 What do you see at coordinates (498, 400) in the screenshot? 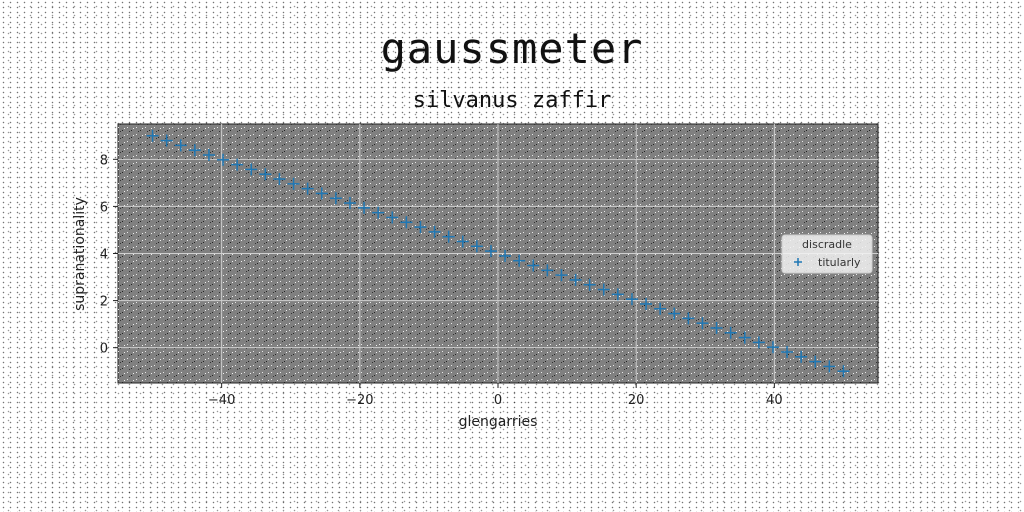
I see `x-tick-label: 0` at bounding box center [498, 400].